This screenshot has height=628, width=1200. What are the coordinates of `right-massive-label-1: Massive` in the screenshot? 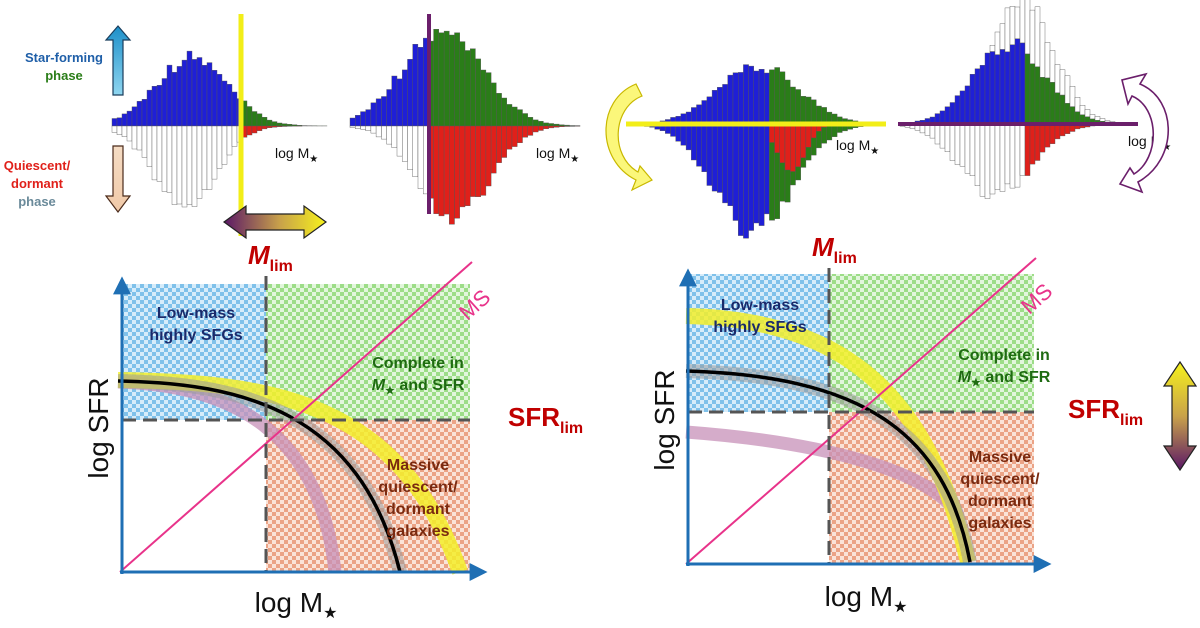 It's located at (1000, 457).